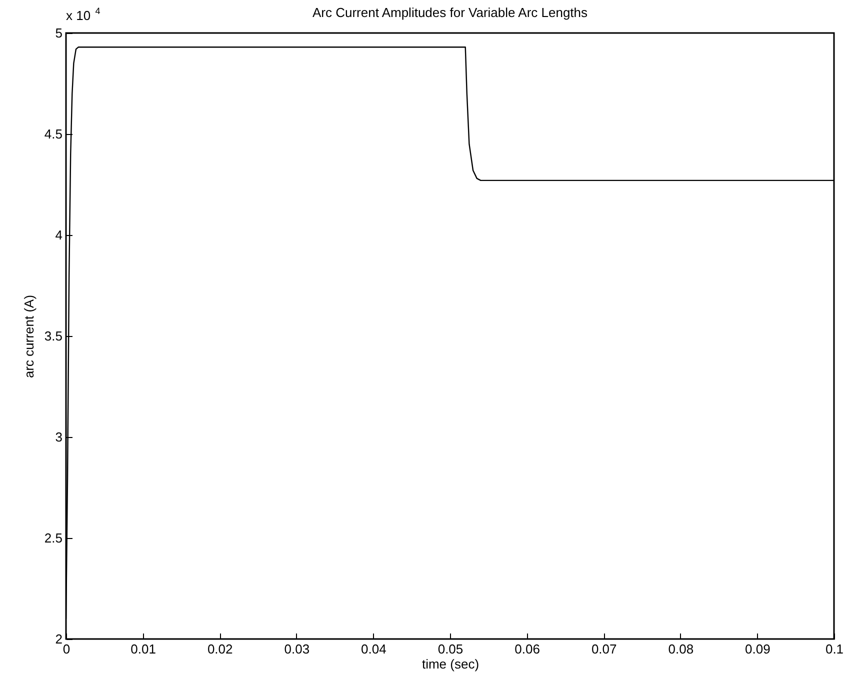 This screenshot has width=847, height=686. I want to click on x-tick-label: 0.01, so click(143, 649).